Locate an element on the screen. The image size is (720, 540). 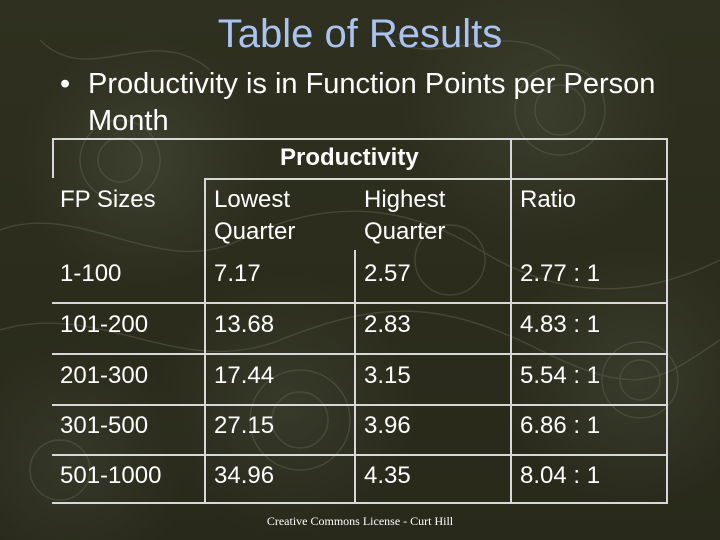
row-3-ratio: 5.54 : 1 is located at coordinates (560, 375).